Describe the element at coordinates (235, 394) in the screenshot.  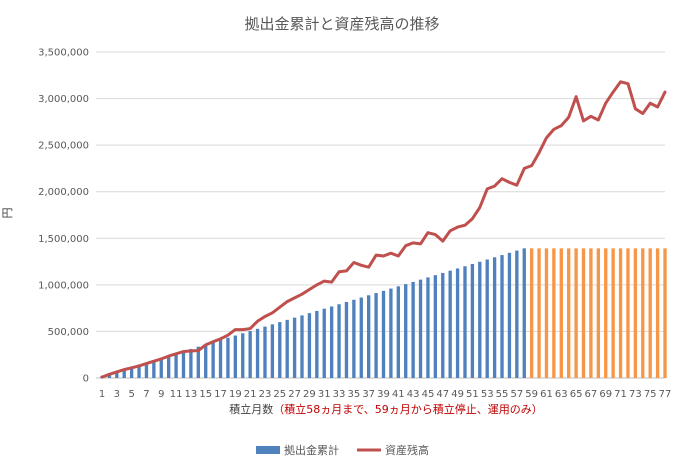
I see `x-tick-label: 19` at that location.